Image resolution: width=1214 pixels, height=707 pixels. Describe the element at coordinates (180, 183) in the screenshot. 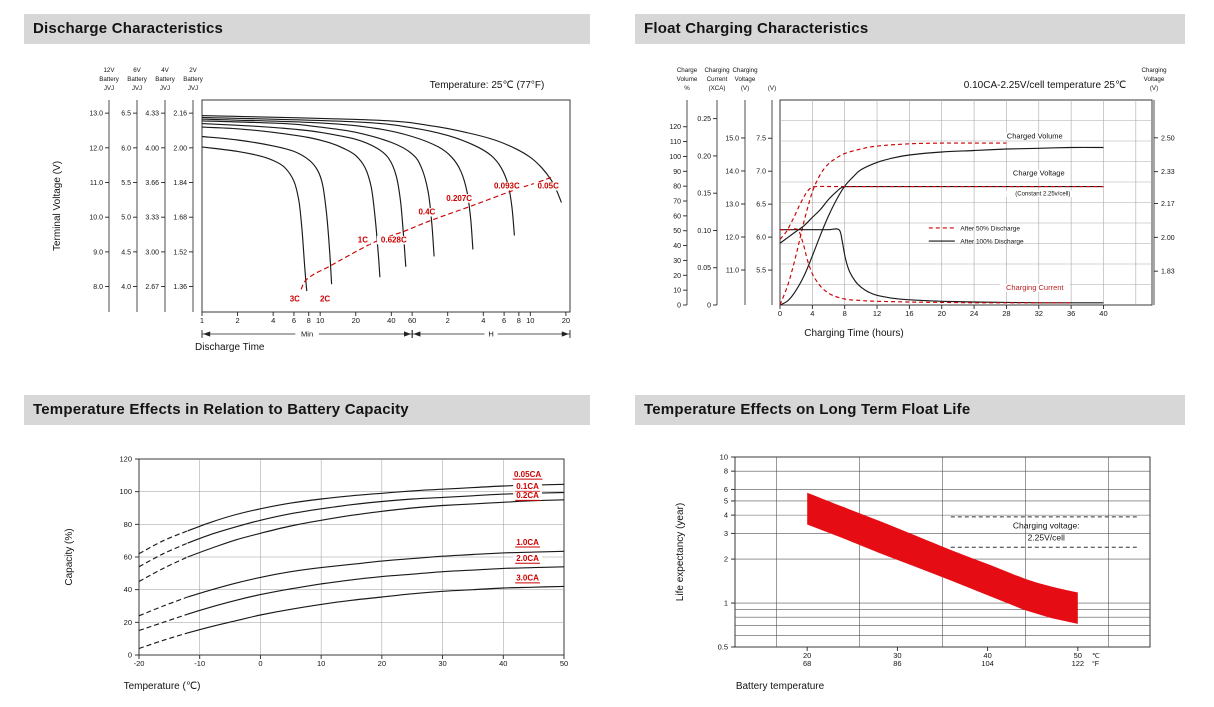

I see `svg-text: 1.84` at that location.